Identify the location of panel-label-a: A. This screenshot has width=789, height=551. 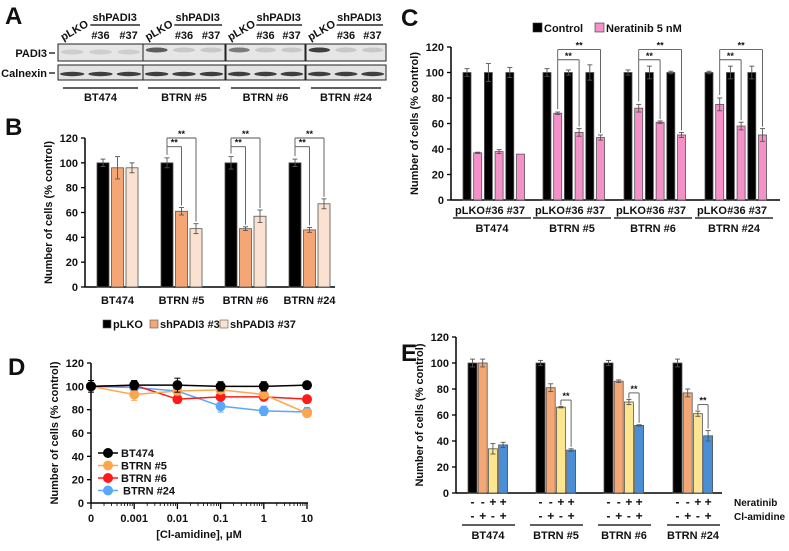
(13, 16).